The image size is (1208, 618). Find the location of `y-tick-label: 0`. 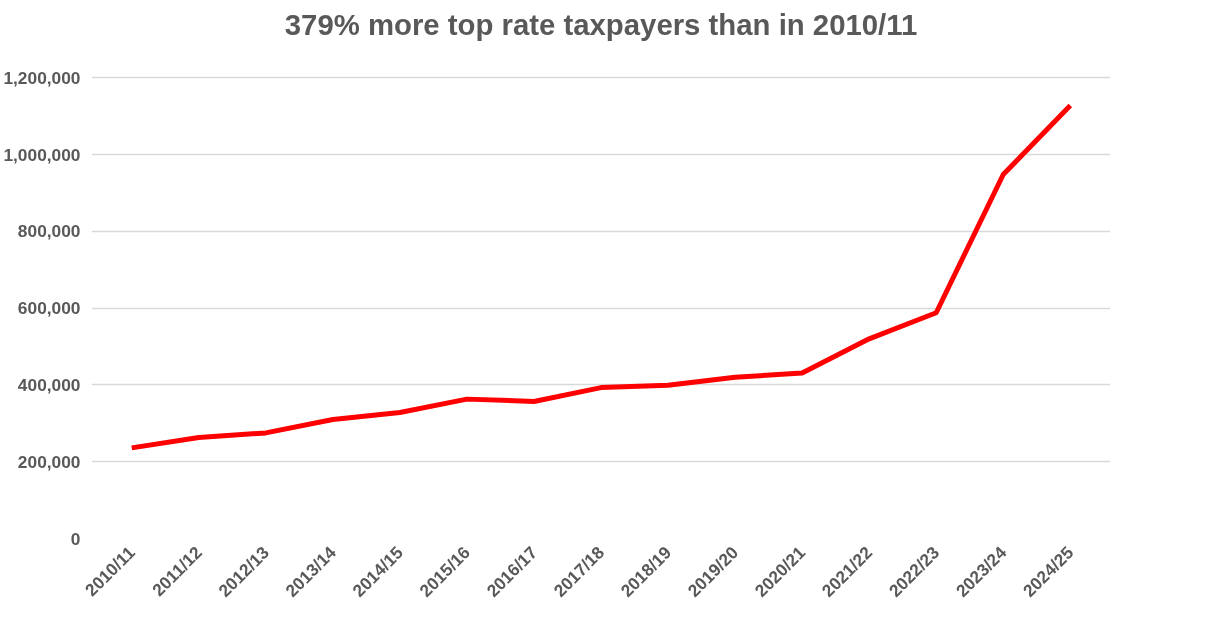

y-tick-label: 0 is located at coordinates (75, 538).